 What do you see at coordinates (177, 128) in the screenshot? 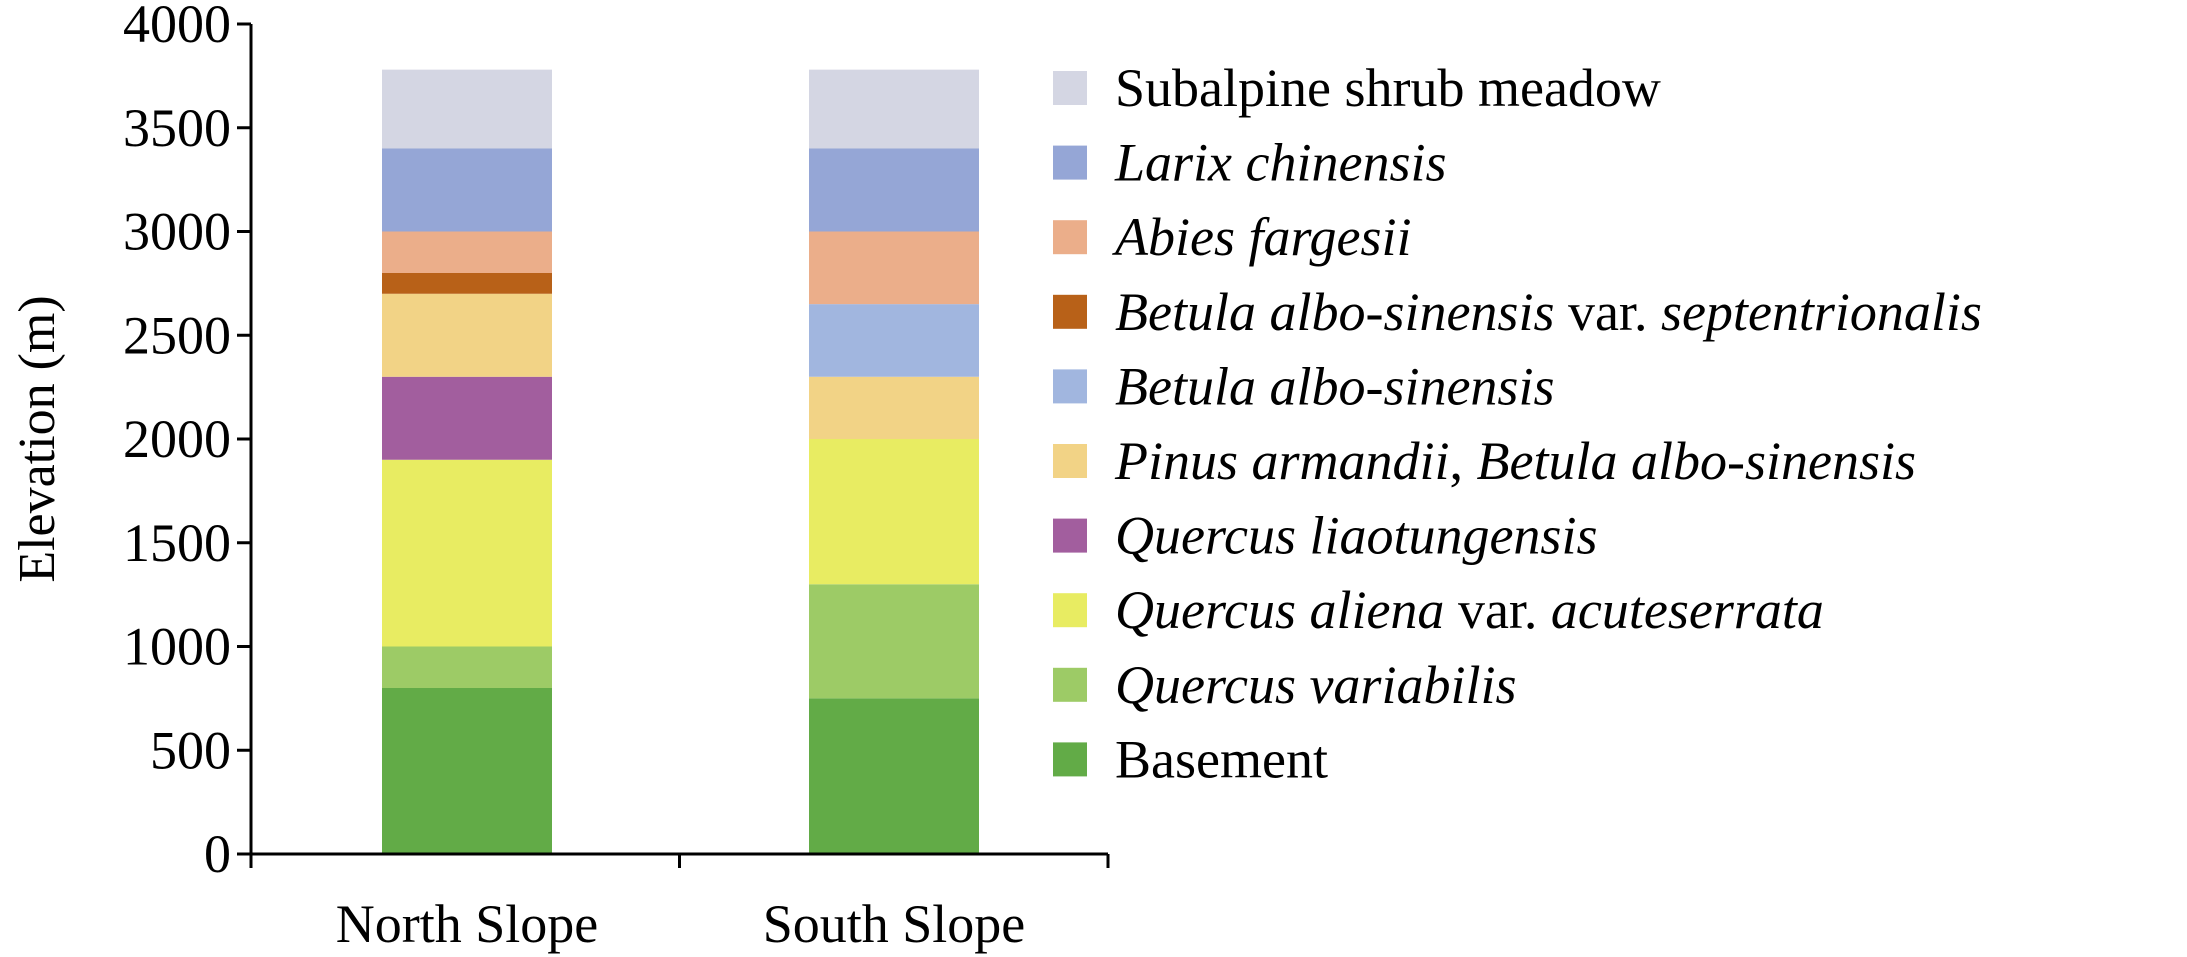
I see `y-tick-label: 3500` at bounding box center [177, 128].